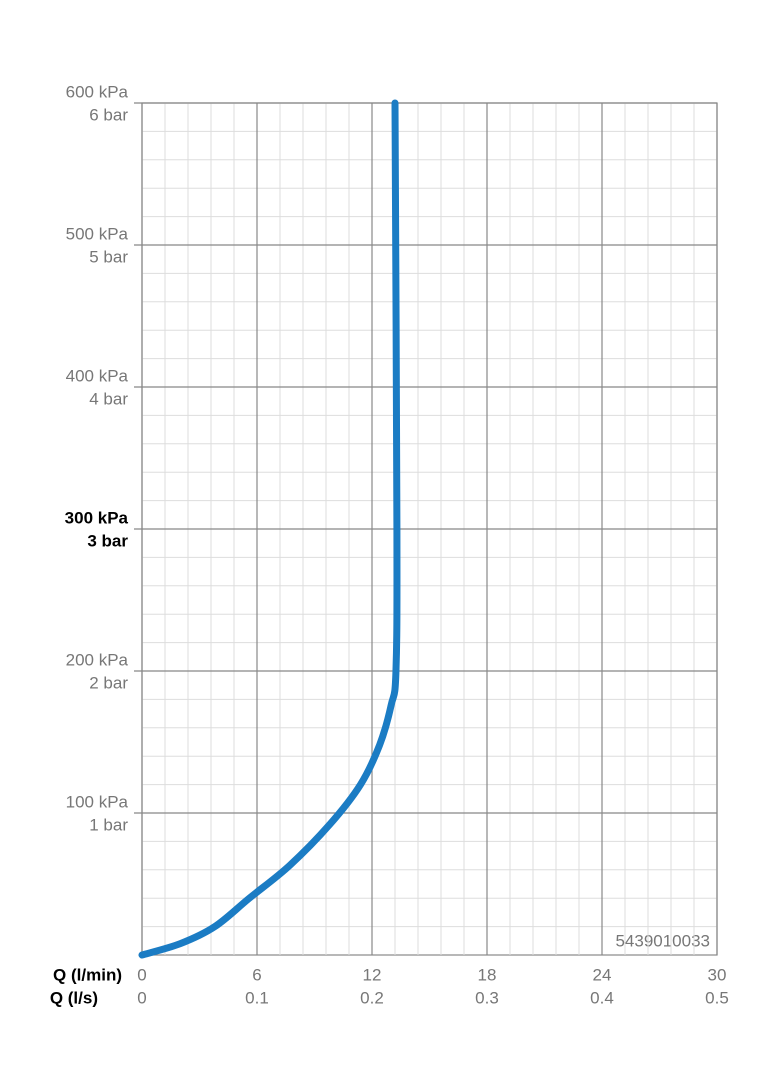 The height and width of the screenshot is (1080, 764). What do you see at coordinates (97, 375) in the screenshot?
I see `y-tick-label: 400 kPa` at bounding box center [97, 375].